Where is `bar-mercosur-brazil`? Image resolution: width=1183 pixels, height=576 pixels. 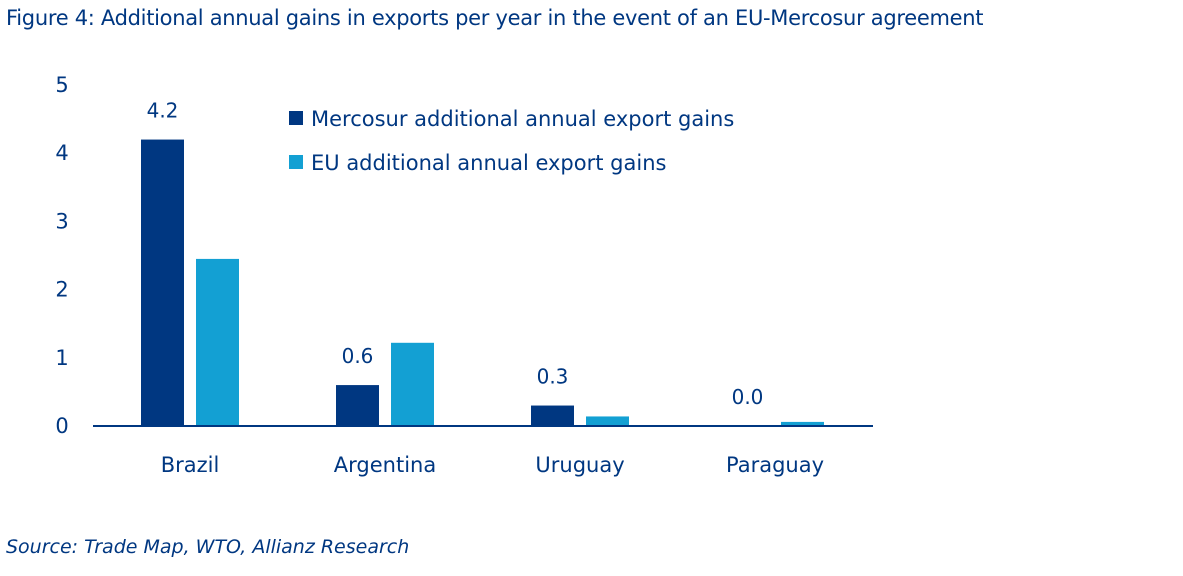
bar-mercosur-brazil is located at coordinates (162, 282).